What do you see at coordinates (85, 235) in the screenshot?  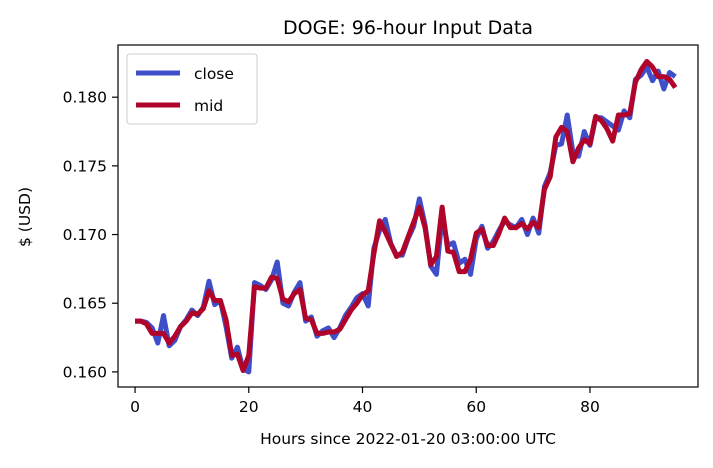 I see `y-tick-label: 0.170` at bounding box center [85, 235].